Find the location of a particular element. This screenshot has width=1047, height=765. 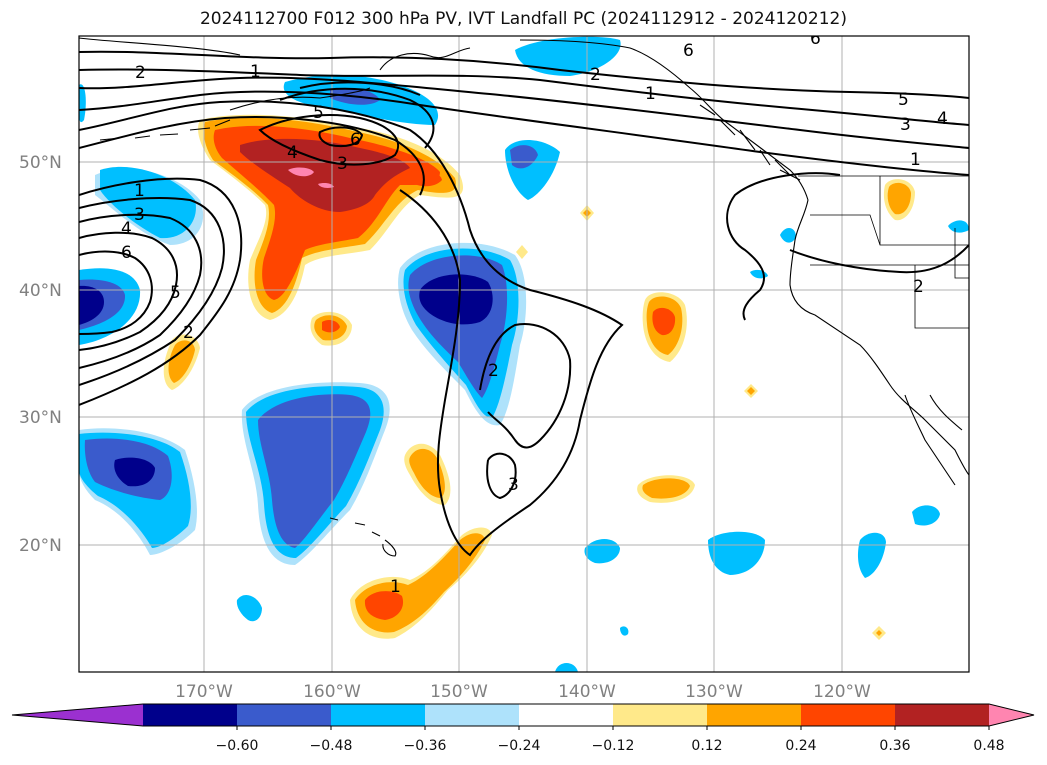

hawaii-islands is located at coordinates (363, 537).